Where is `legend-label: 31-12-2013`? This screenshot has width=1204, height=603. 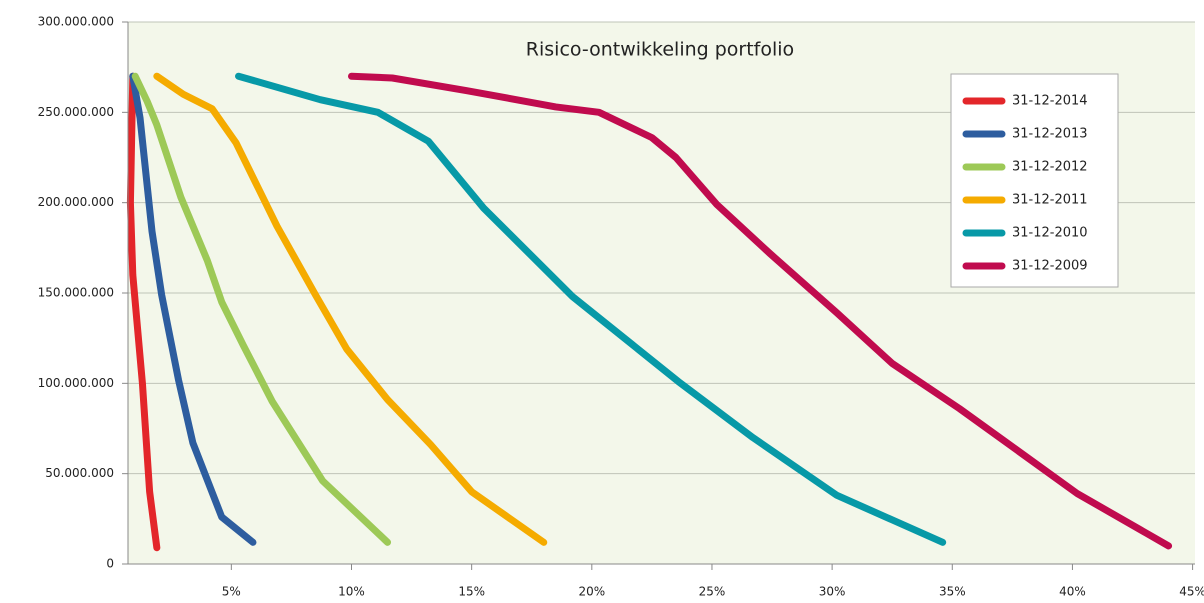 legend-label: 31-12-2013 is located at coordinates (1050, 134).